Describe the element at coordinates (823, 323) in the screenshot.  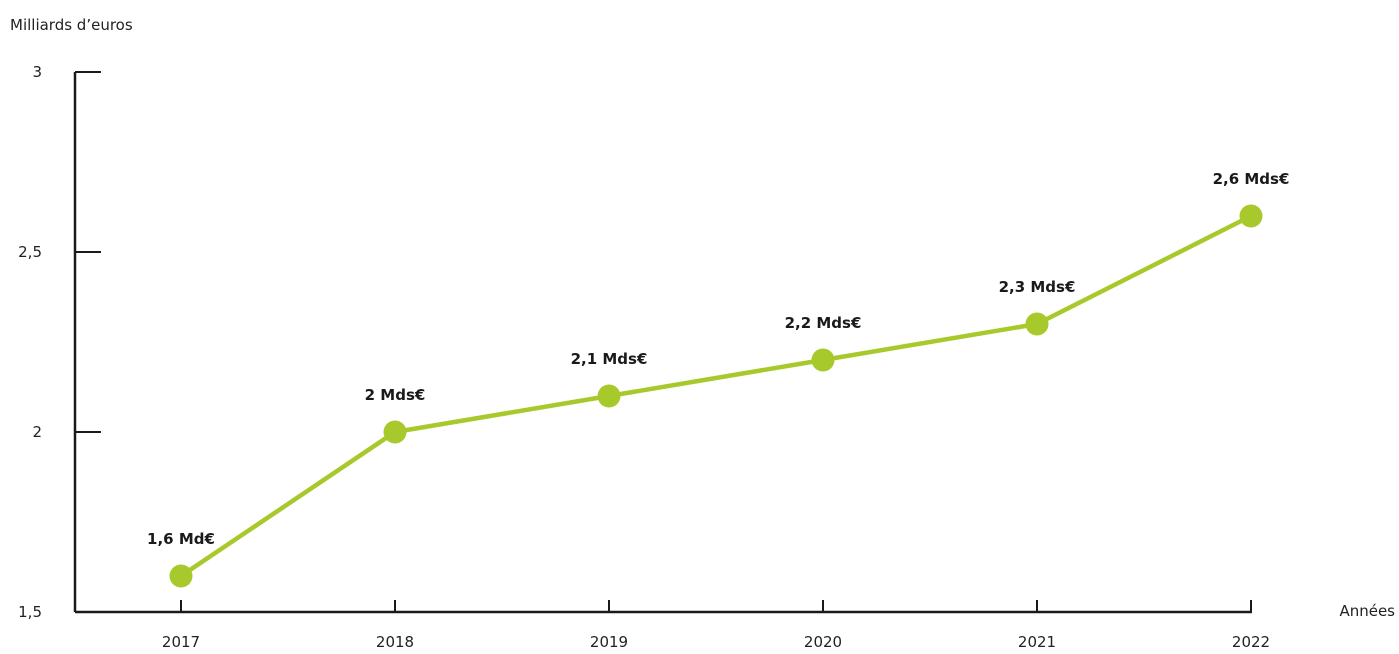
I see `data-label: 2,2 Mds€` at that location.